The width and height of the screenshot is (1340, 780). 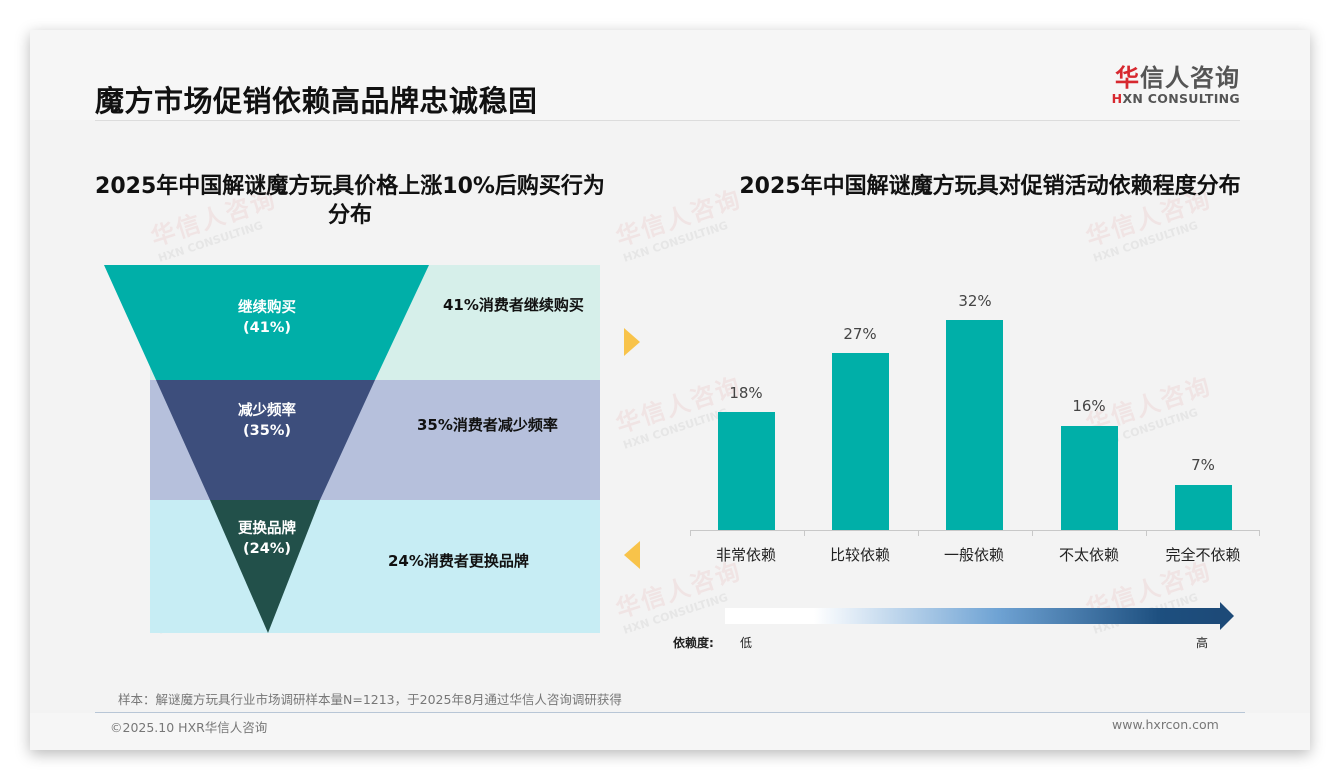 I want to click on funnel-value: (41%), so click(x=267, y=328).